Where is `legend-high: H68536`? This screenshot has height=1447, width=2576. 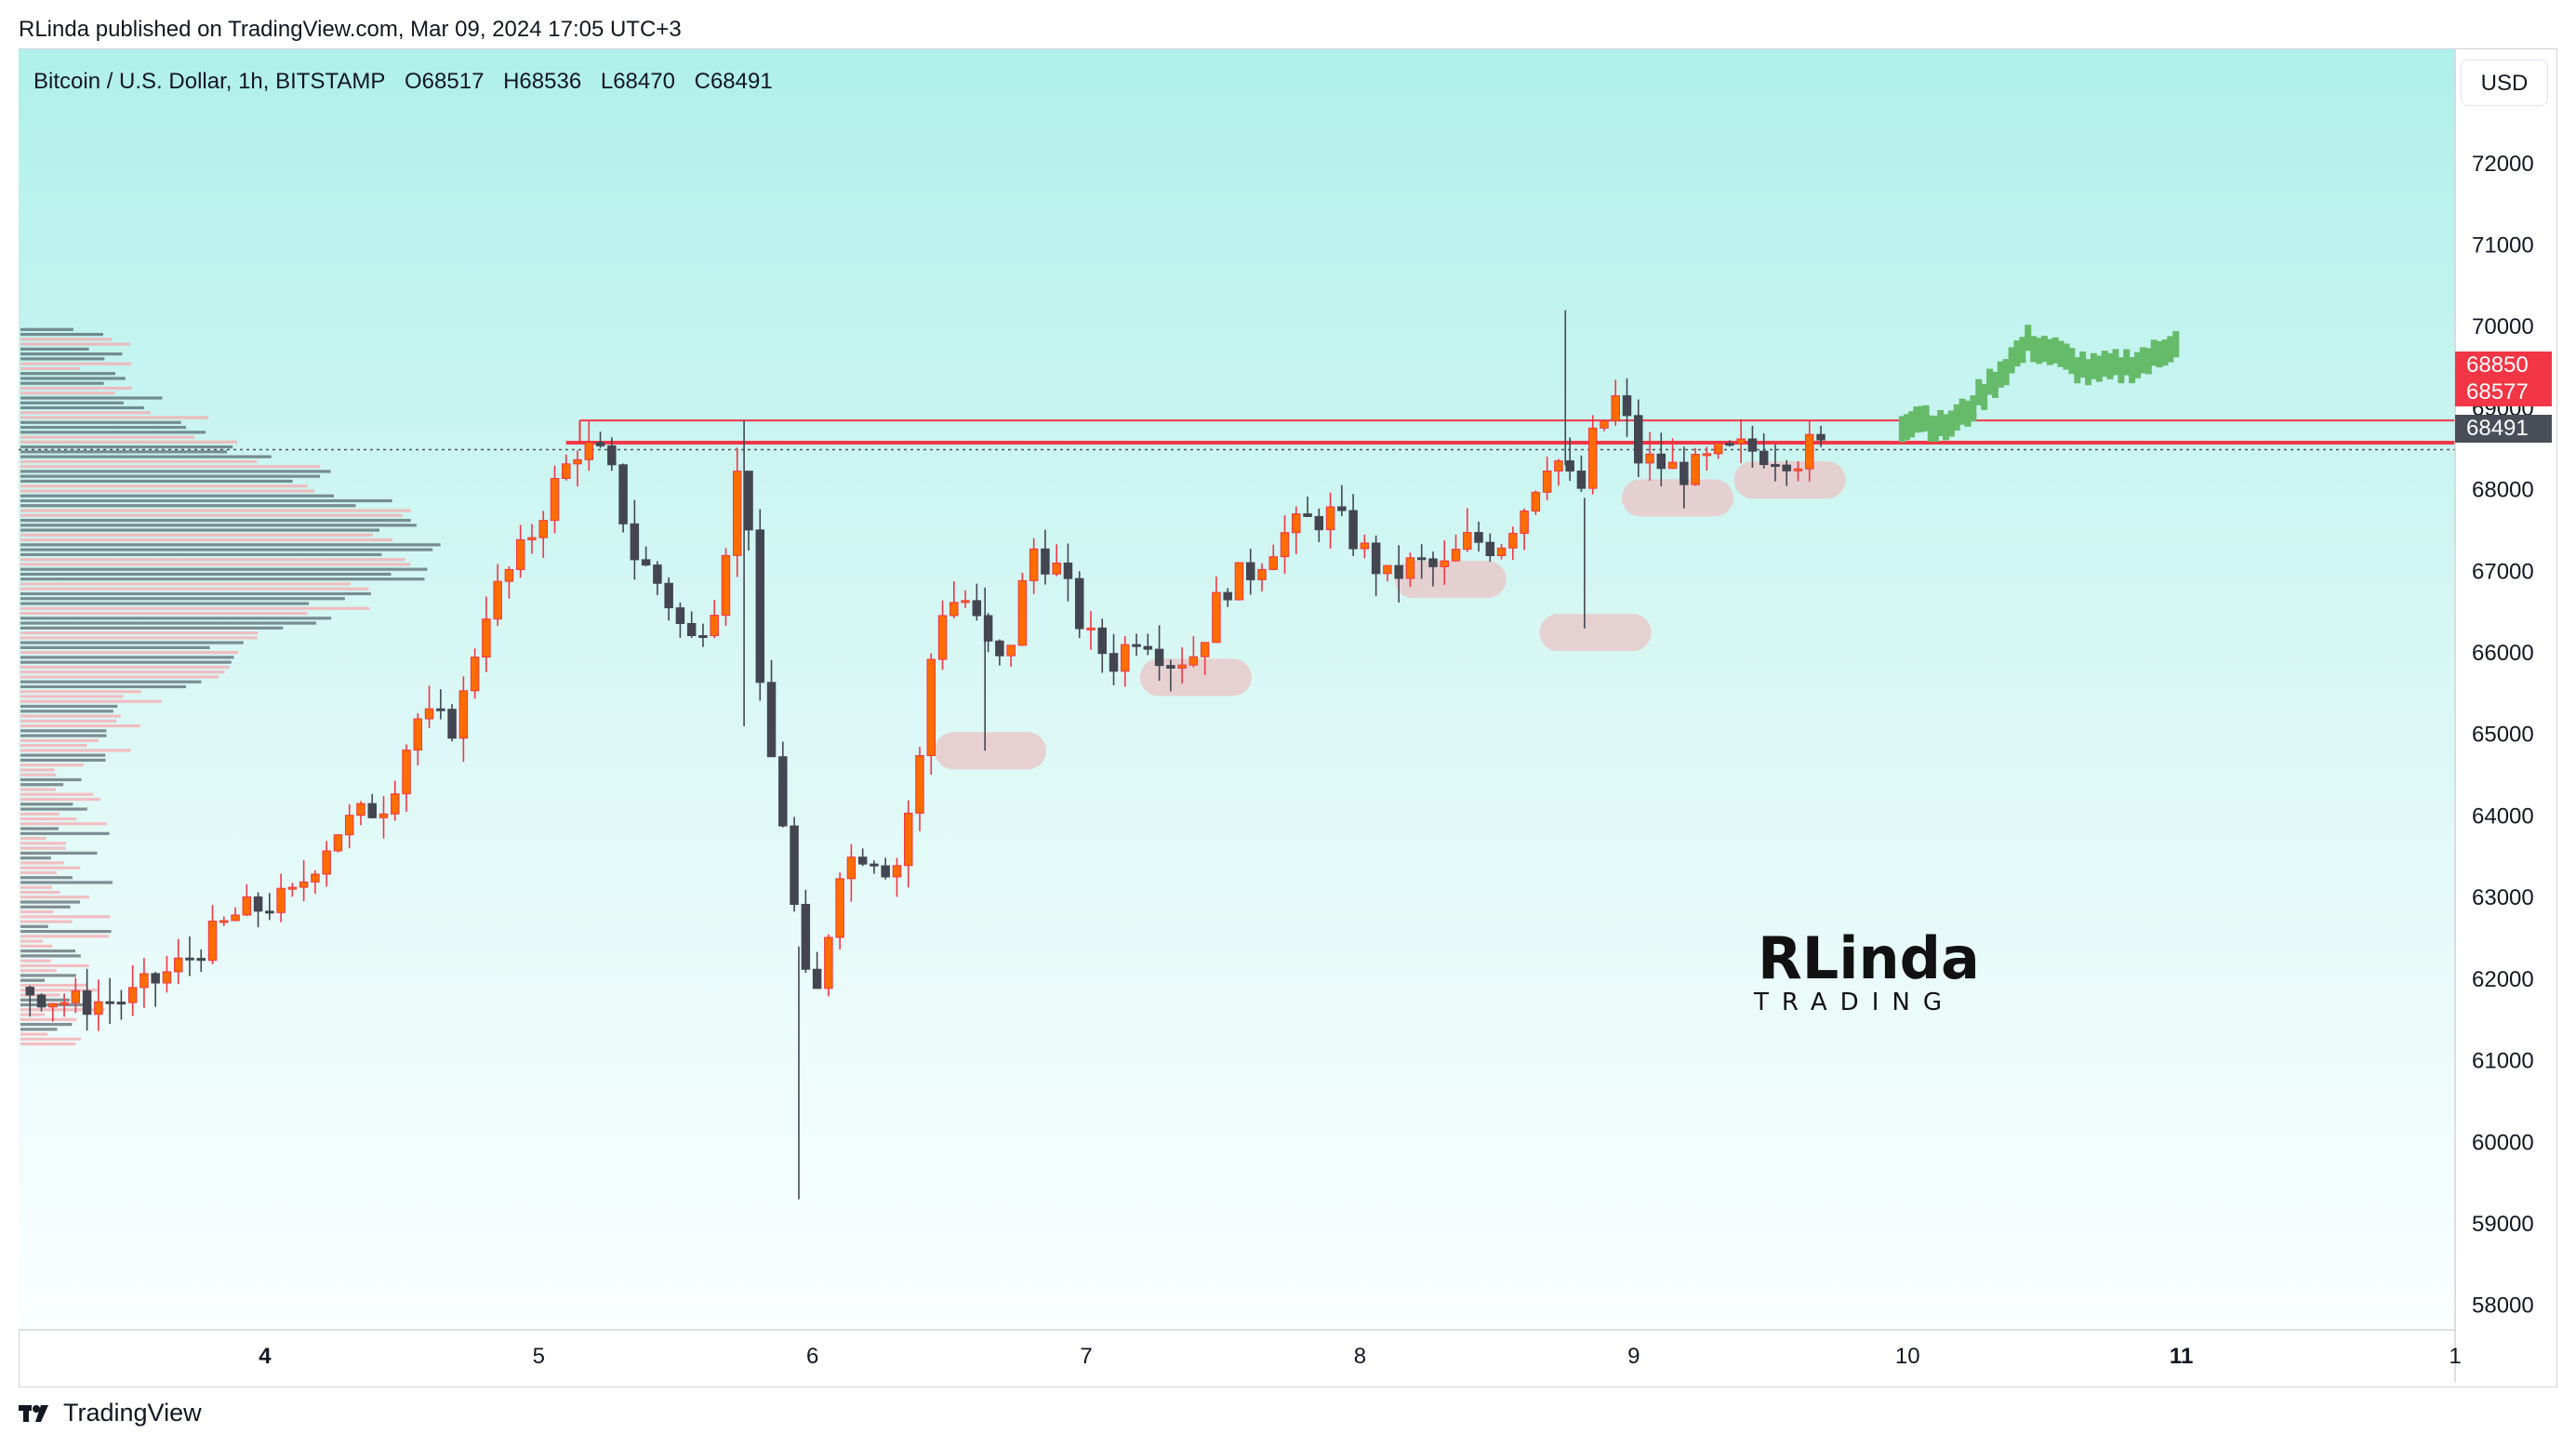 legend-high: H68536 is located at coordinates (542, 81).